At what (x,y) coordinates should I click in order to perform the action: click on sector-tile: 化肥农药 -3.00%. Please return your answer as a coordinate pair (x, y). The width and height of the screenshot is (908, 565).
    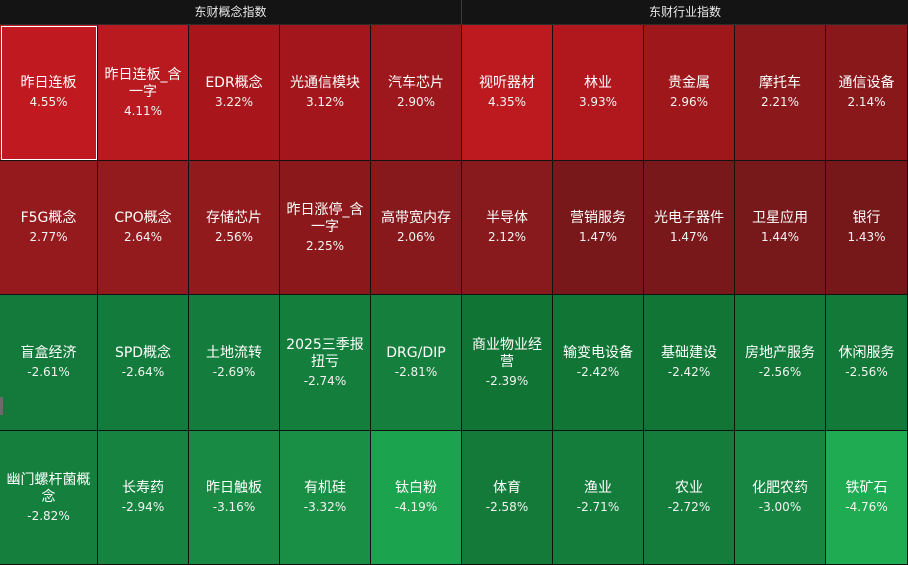
    Looking at the image, I should click on (780, 498).